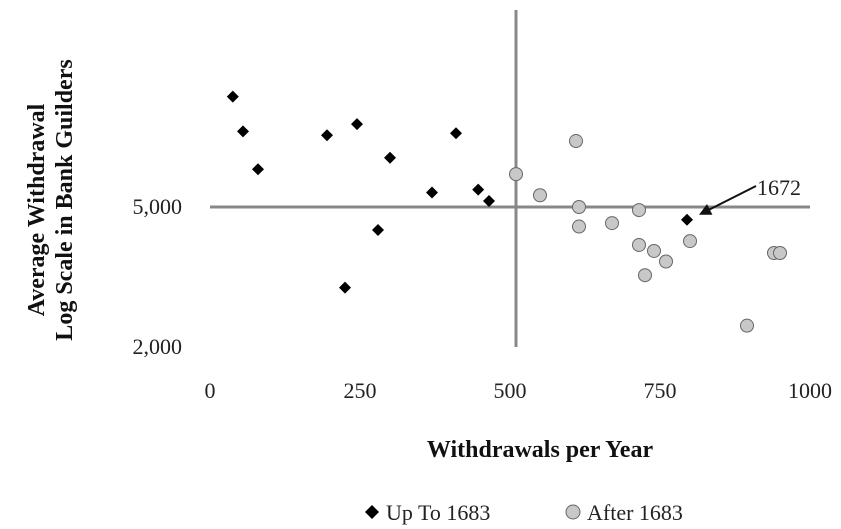 The image size is (841, 529). I want to click on annotation-arrowhead, so click(706, 209).